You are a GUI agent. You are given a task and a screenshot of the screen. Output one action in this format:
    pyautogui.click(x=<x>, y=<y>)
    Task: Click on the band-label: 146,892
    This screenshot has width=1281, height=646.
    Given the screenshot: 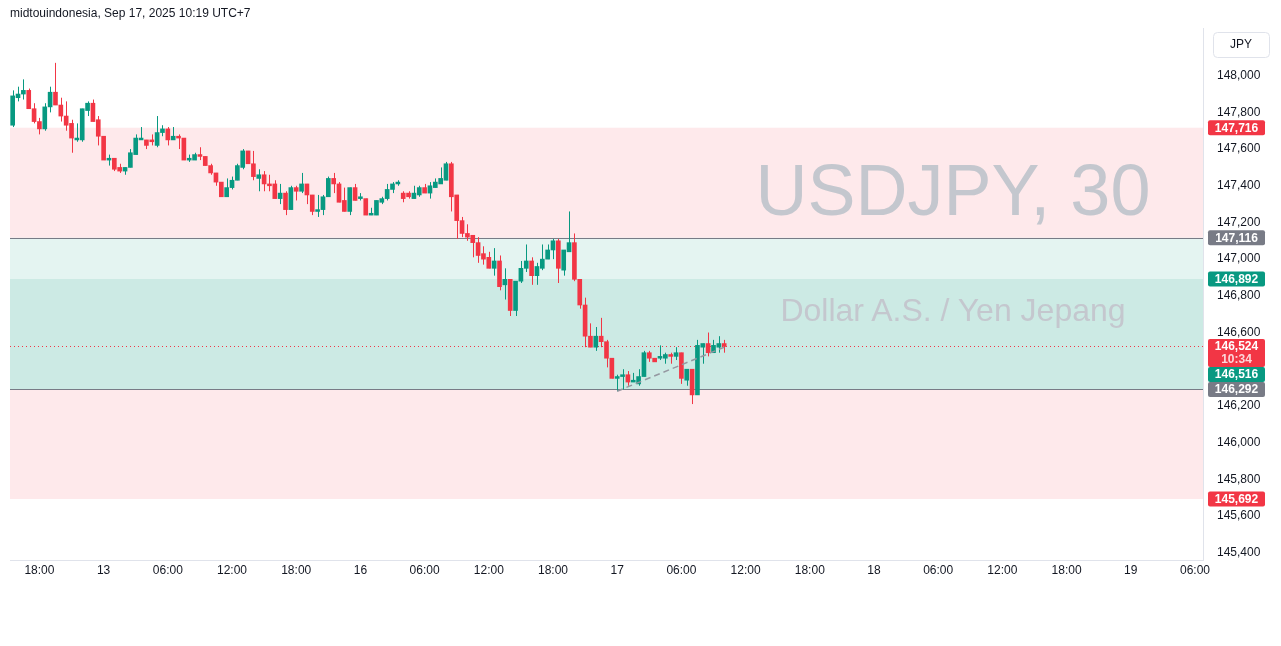 What is the action you would take?
    pyautogui.click(x=1236, y=278)
    